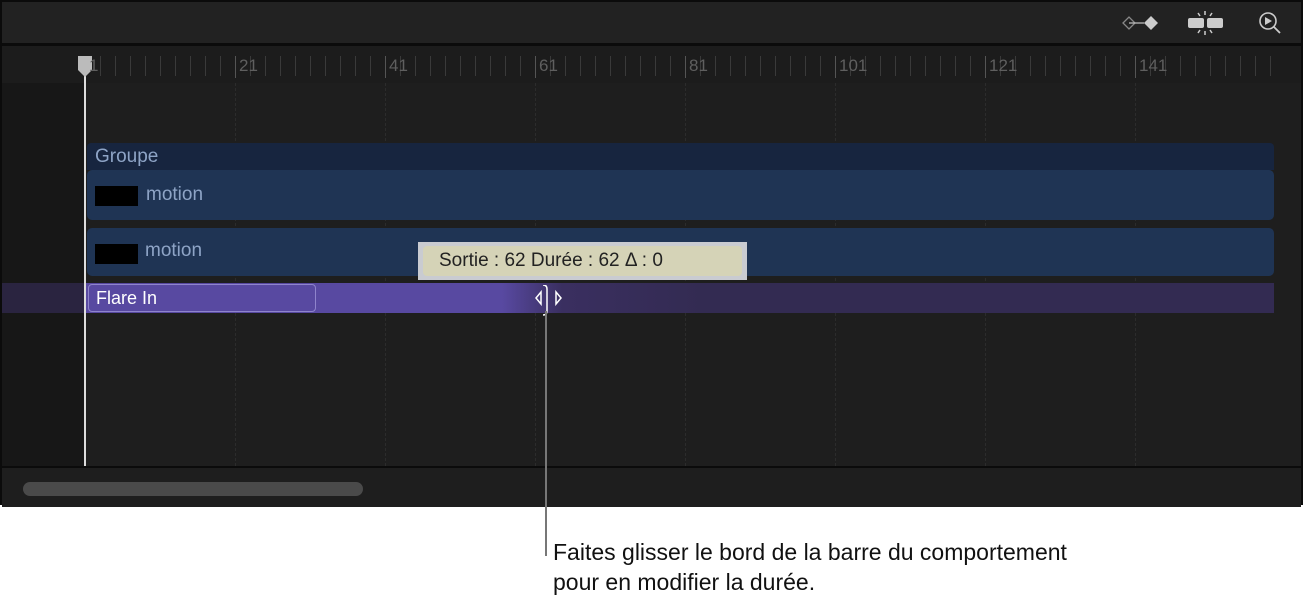 The width and height of the screenshot is (1303, 606). What do you see at coordinates (116, 254) in the screenshot?
I see `layer-thumbnail` at bounding box center [116, 254].